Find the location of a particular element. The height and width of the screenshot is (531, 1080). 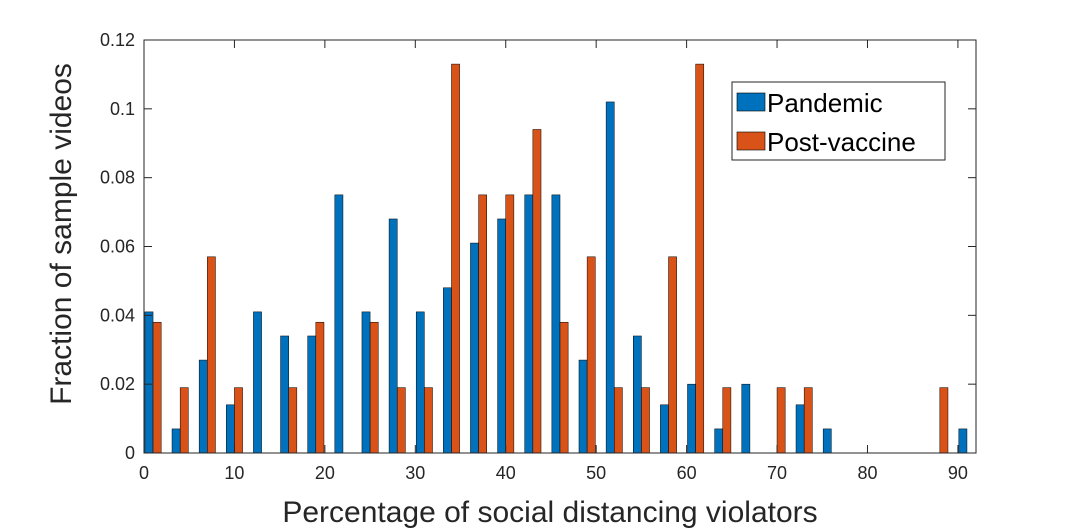

y-tick-label: 0.02 is located at coordinates (117, 384).